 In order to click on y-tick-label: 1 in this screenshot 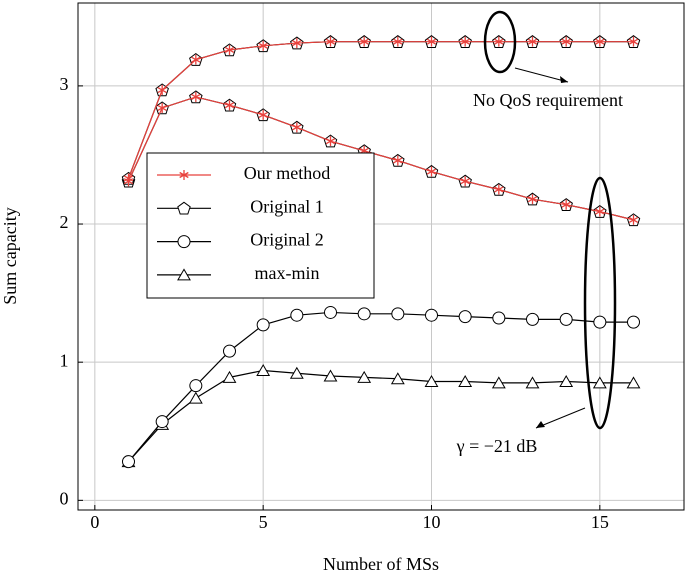, I will do `click(64, 360)`.